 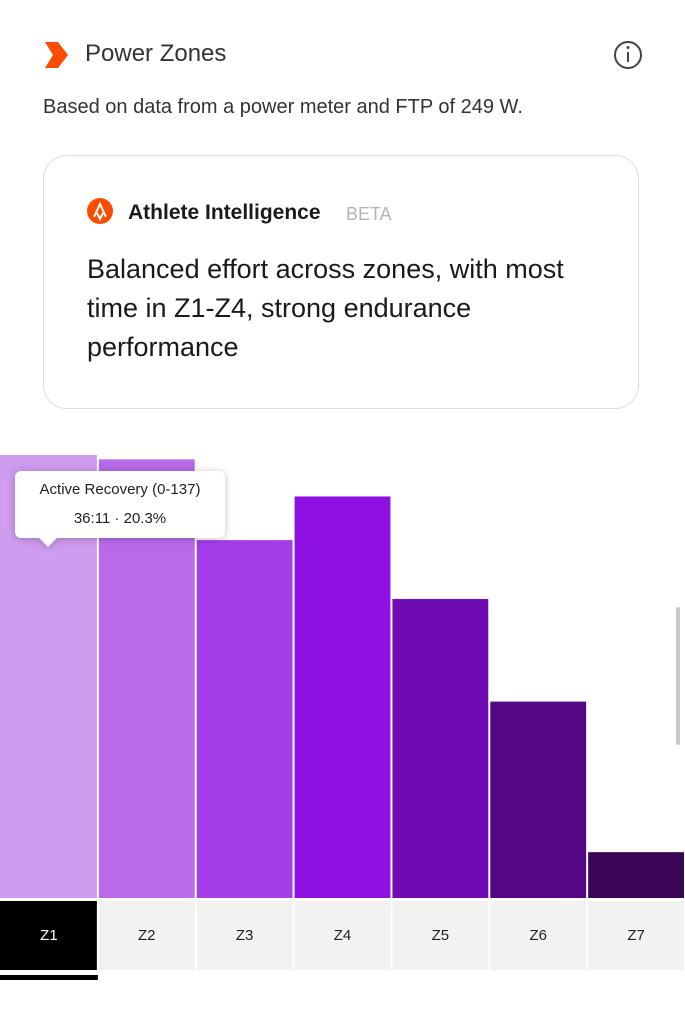 I want to click on x-tick-label: Z1, so click(x=49, y=935).